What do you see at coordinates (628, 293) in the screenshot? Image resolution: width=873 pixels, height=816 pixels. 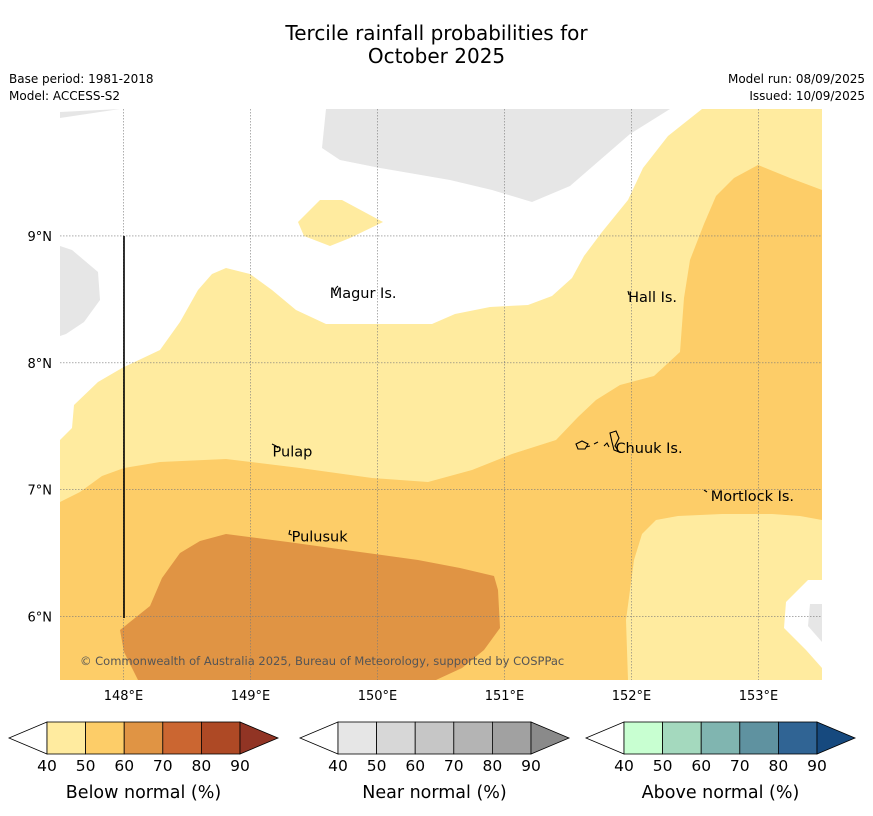 I see `island-hall` at bounding box center [628, 293].